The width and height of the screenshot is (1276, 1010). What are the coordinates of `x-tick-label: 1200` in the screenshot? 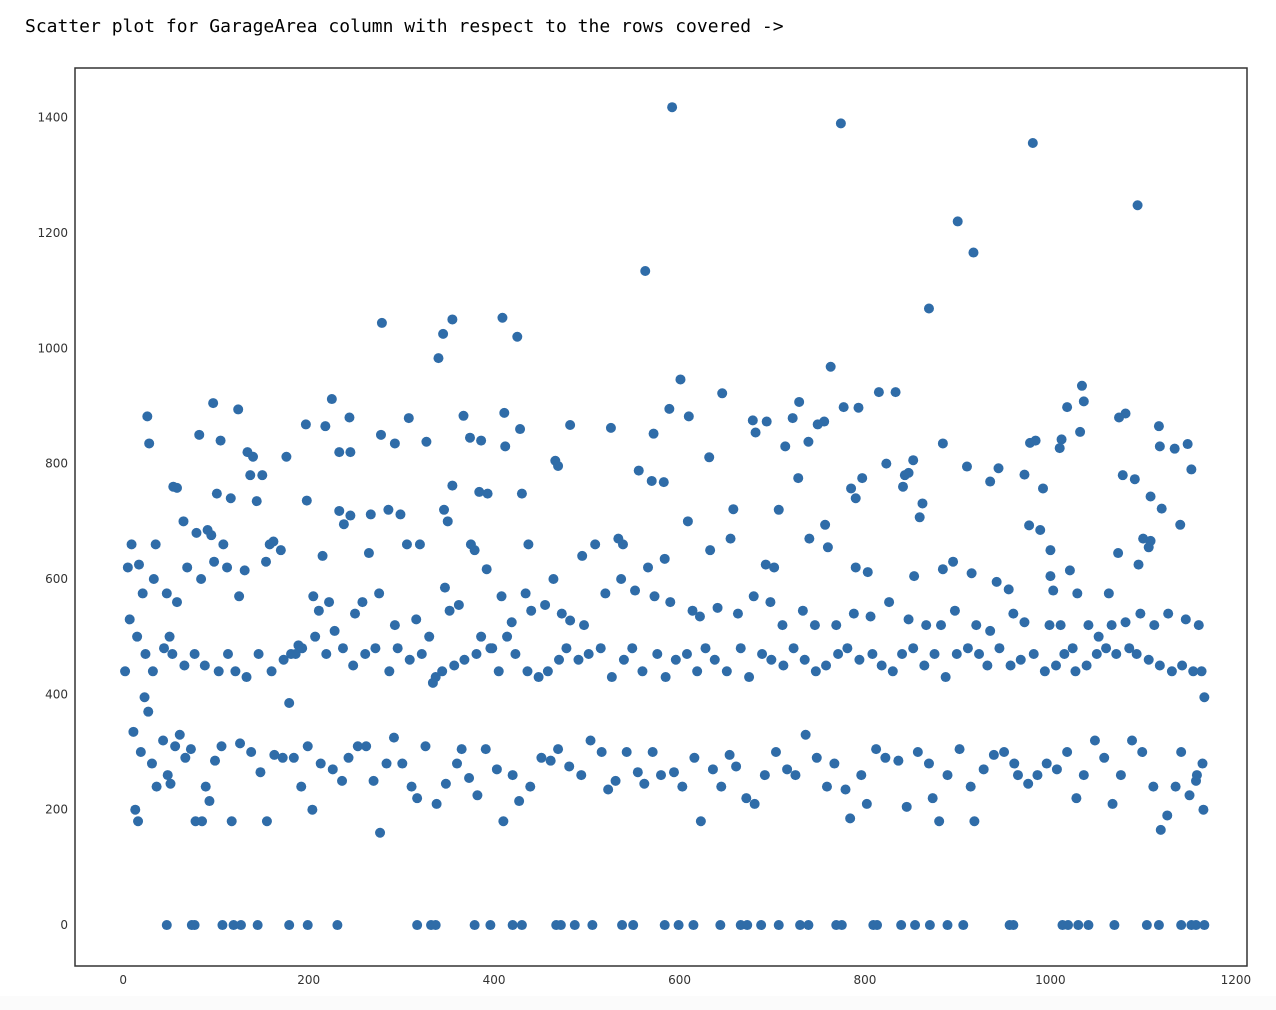 It's located at (1236, 980).